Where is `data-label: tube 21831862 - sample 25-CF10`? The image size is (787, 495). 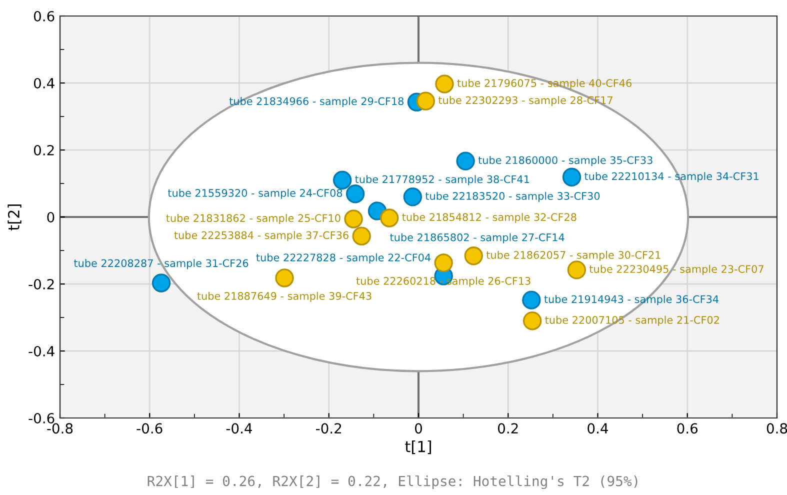 data-label: tube 21831862 - sample 25-CF10 is located at coordinates (253, 219).